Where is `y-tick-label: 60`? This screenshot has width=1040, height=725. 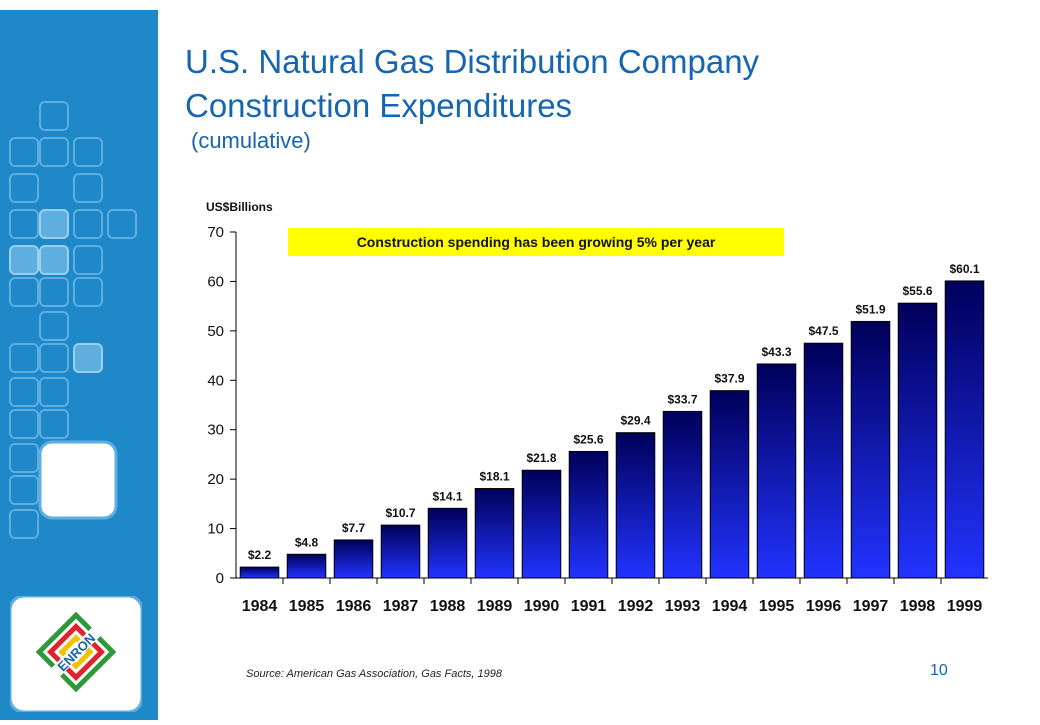 y-tick-label: 60 is located at coordinates (215, 281).